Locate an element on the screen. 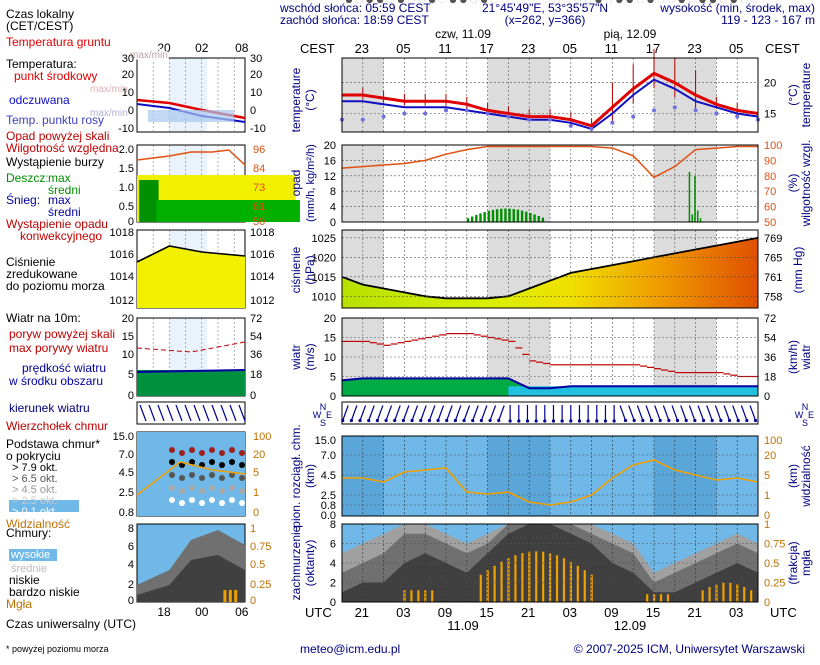  axis-tick-label: 2 is located at coordinates (333, 584).